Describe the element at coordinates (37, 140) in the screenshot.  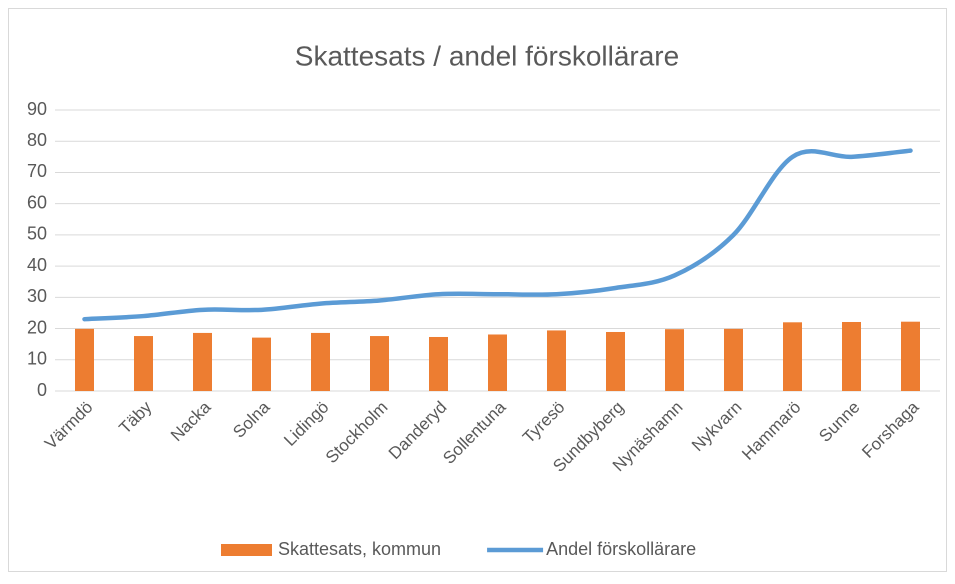
I see `y-tick-label: 80` at that location.